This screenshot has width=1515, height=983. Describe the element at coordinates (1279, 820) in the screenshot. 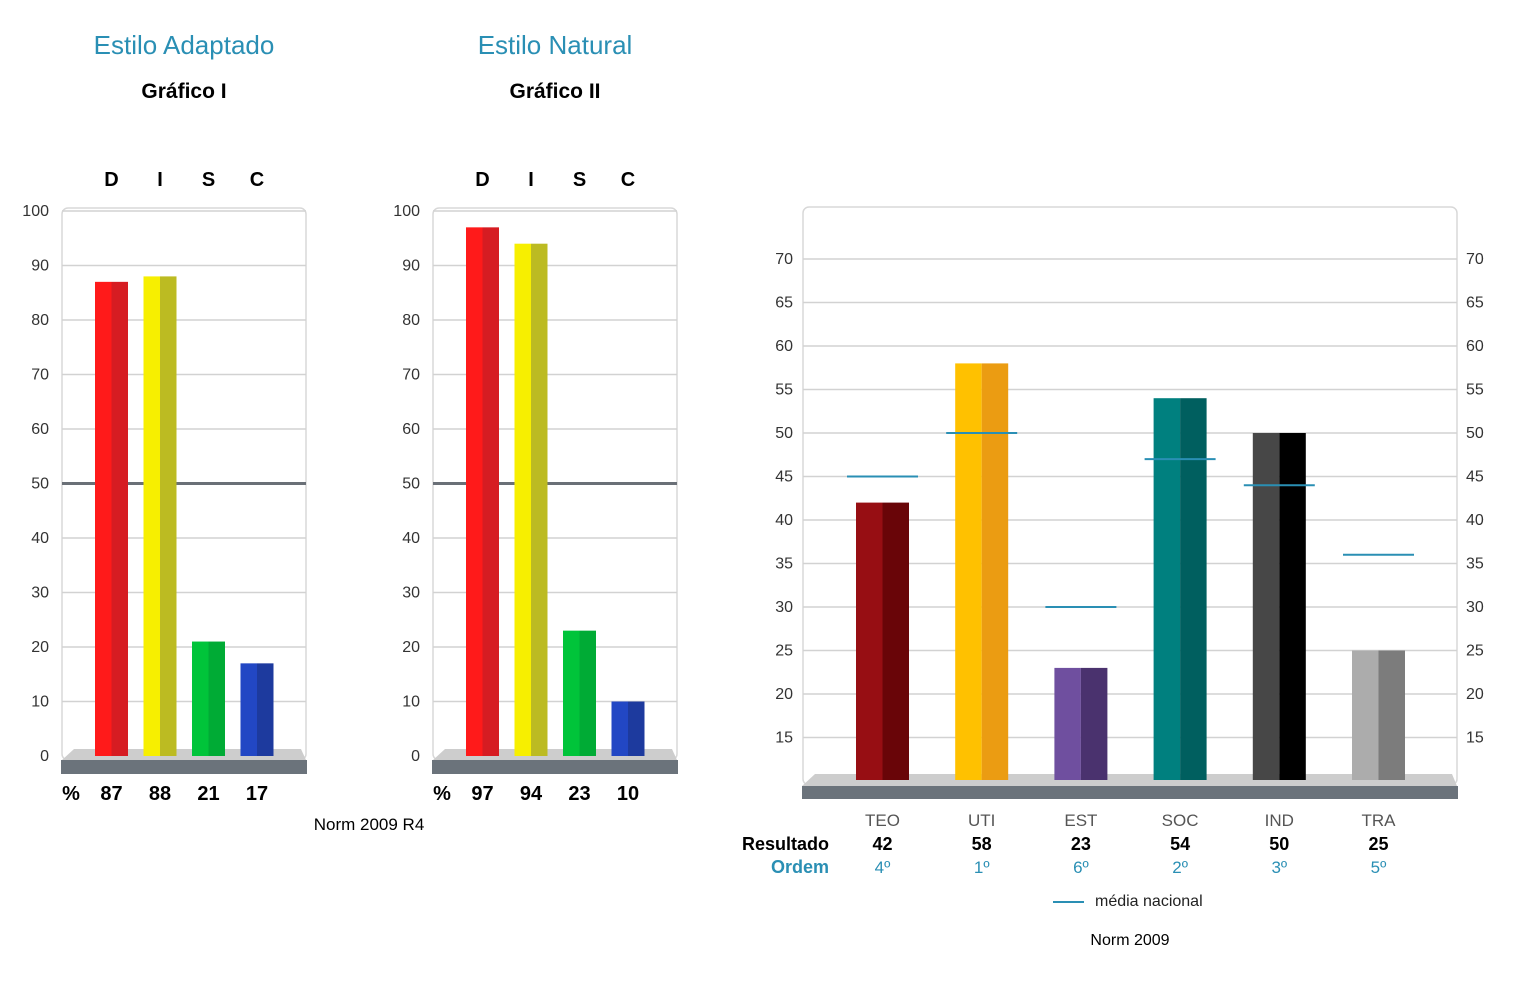

I see `category-label: IND` at that location.